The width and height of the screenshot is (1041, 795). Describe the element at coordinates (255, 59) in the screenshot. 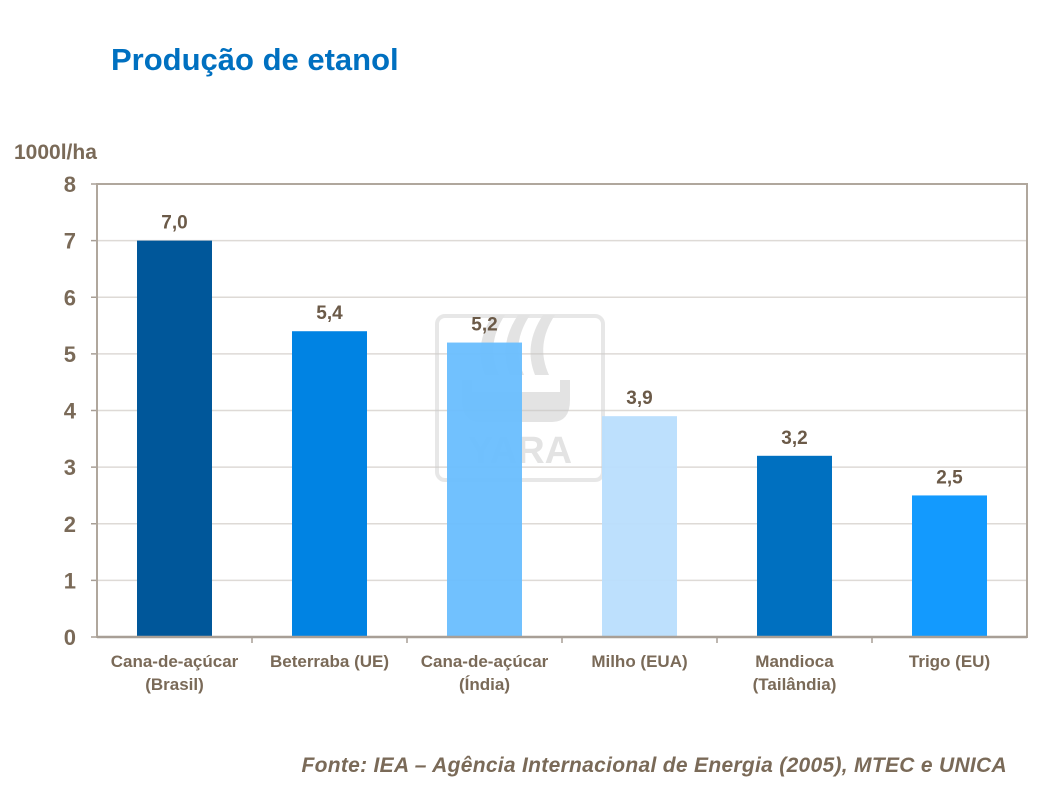

I see `page-title: Produção de etanol` at that location.